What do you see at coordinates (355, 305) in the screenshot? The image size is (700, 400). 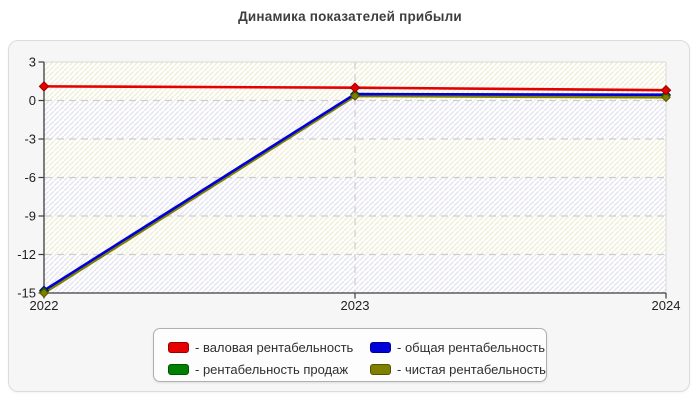 I see `svg-text: 2023` at bounding box center [355, 305].